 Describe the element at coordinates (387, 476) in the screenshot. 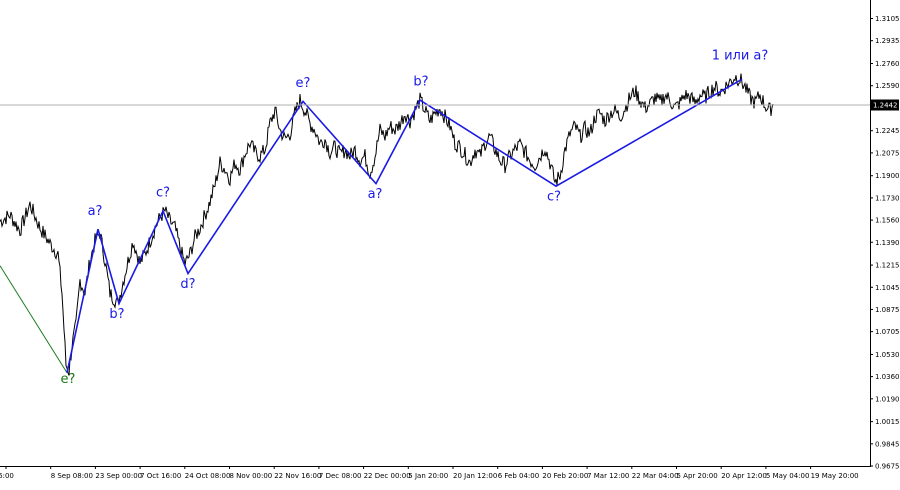

I see `x-tick-label: 22 Dec 00:00` at that location.